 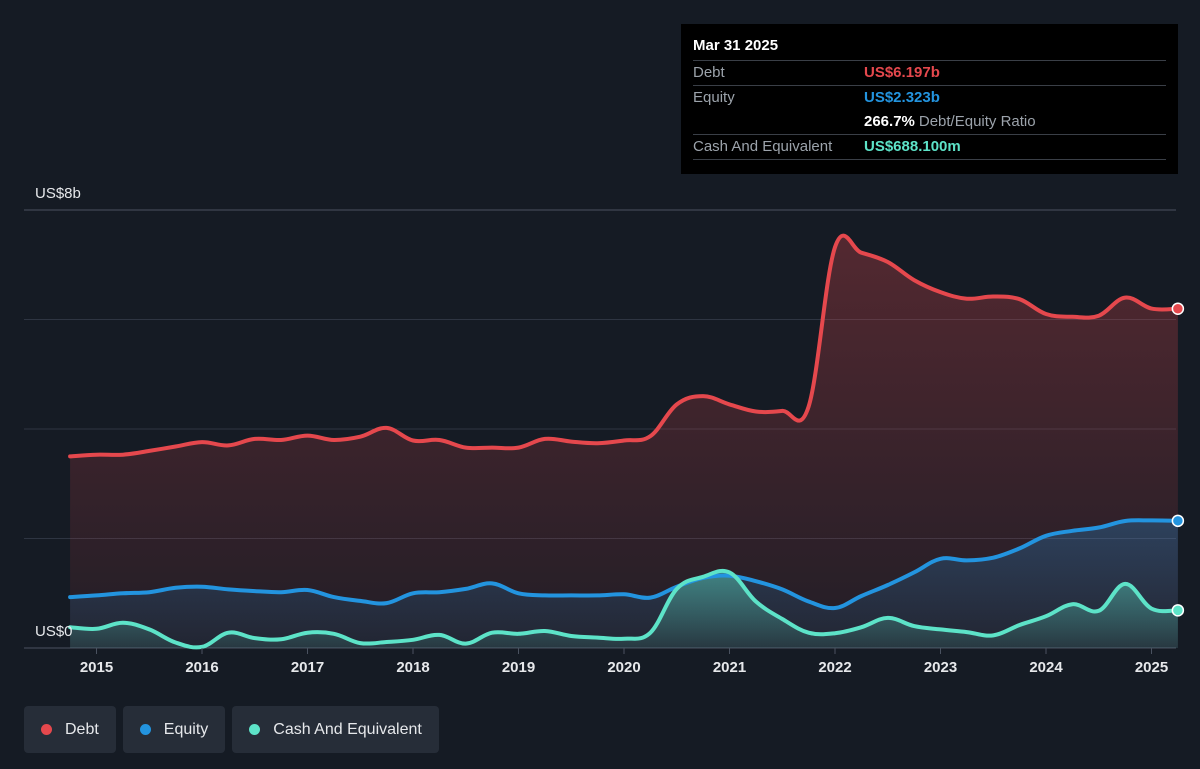 What do you see at coordinates (940, 667) in the screenshot?
I see `x-tick-label: 2023` at bounding box center [940, 667].